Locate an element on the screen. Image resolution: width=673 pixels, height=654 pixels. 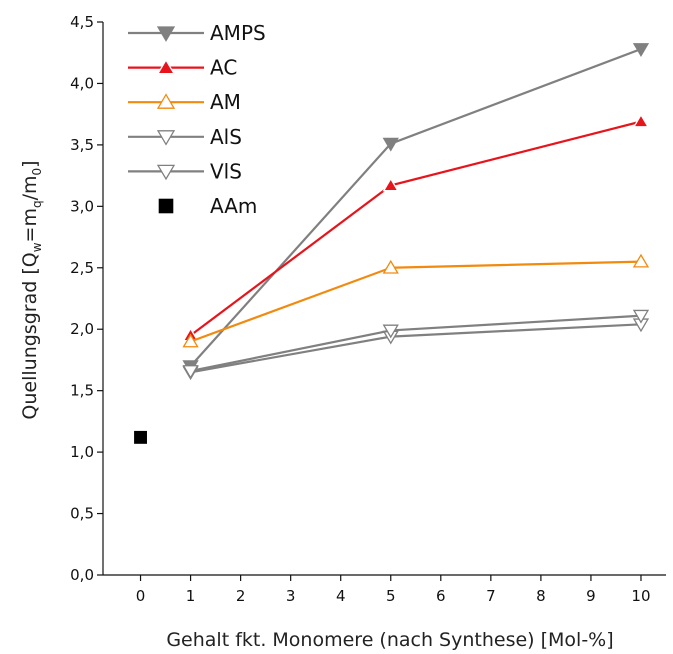
y-axis-title: Quellungsgrad [Qw=mq/m0] is located at coordinates (31, 289).